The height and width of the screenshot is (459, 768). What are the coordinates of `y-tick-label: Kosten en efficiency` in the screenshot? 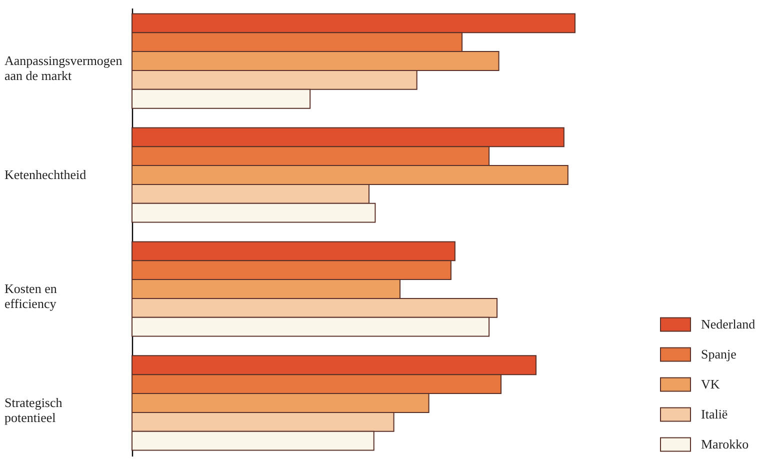 It's located at (31, 295).